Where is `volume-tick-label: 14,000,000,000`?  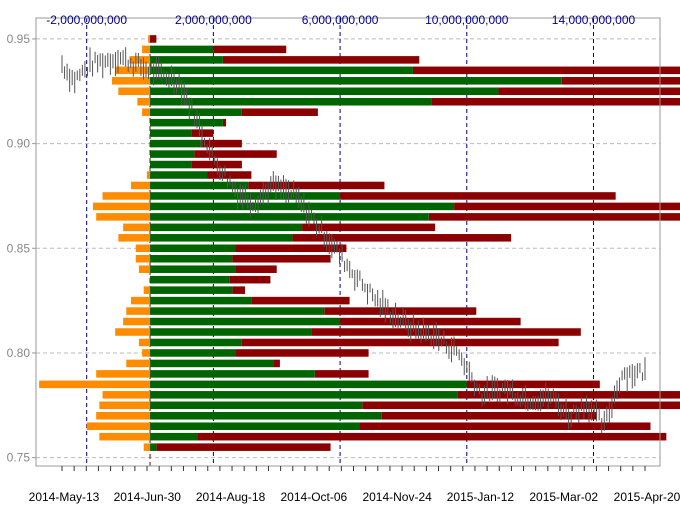
volume-tick-label: 14,000,000,000 is located at coordinates (594, 20).